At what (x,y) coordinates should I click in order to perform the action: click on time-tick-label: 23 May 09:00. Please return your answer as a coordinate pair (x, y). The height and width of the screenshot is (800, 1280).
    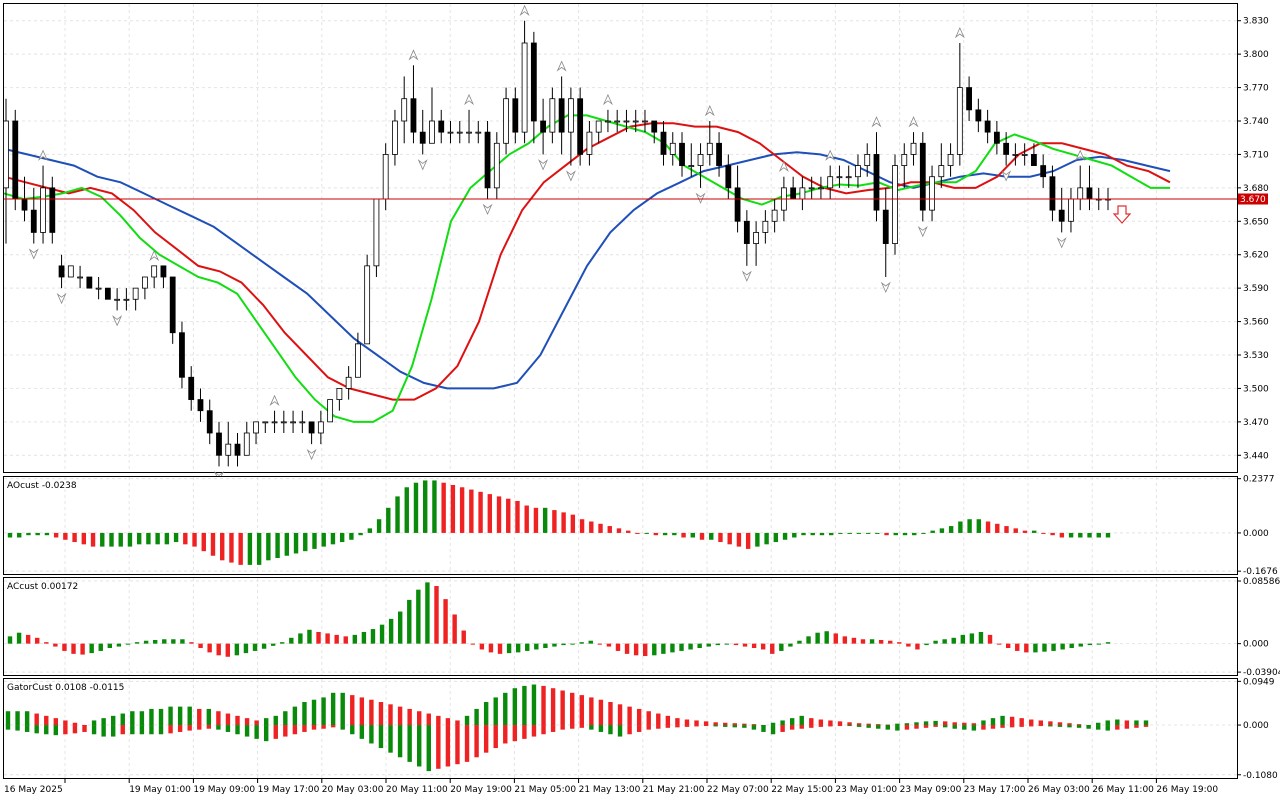
    Looking at the image, I should click on (931, 790).